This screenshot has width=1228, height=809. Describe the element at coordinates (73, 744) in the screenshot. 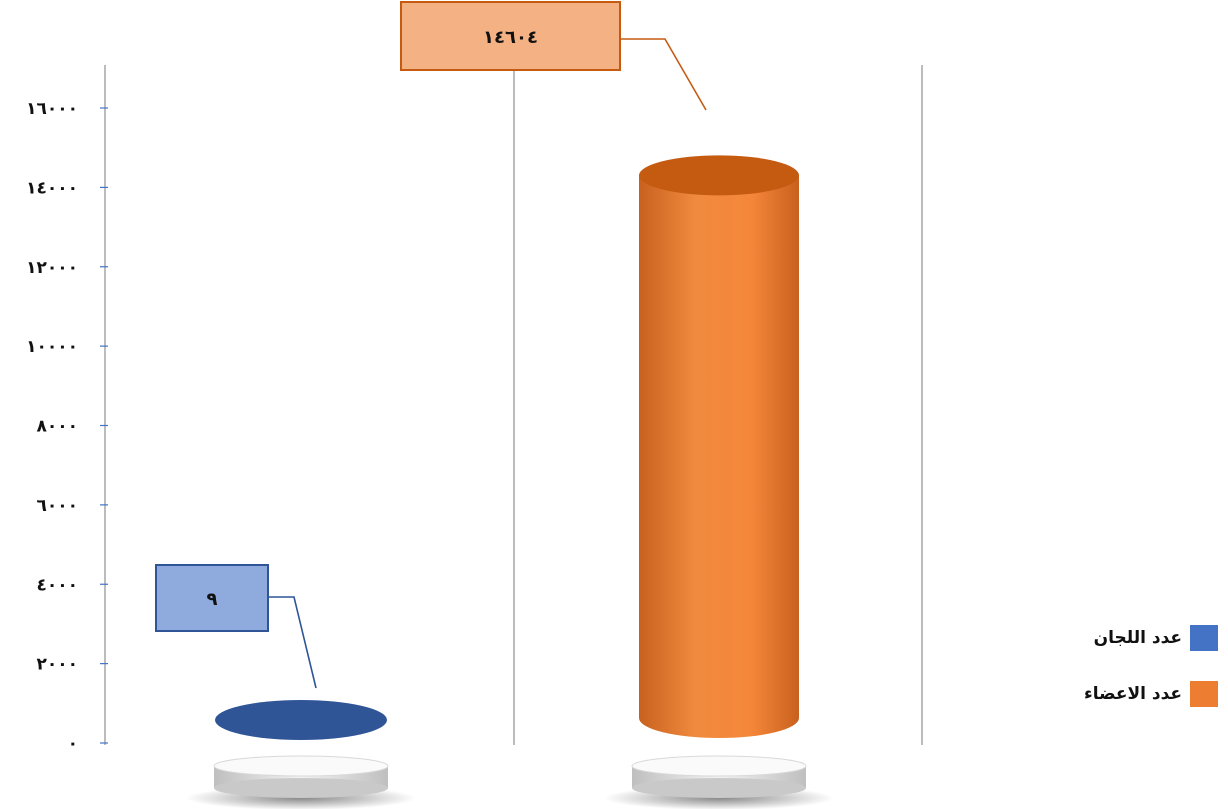

I see `y-tick-label: ٠` at that location.